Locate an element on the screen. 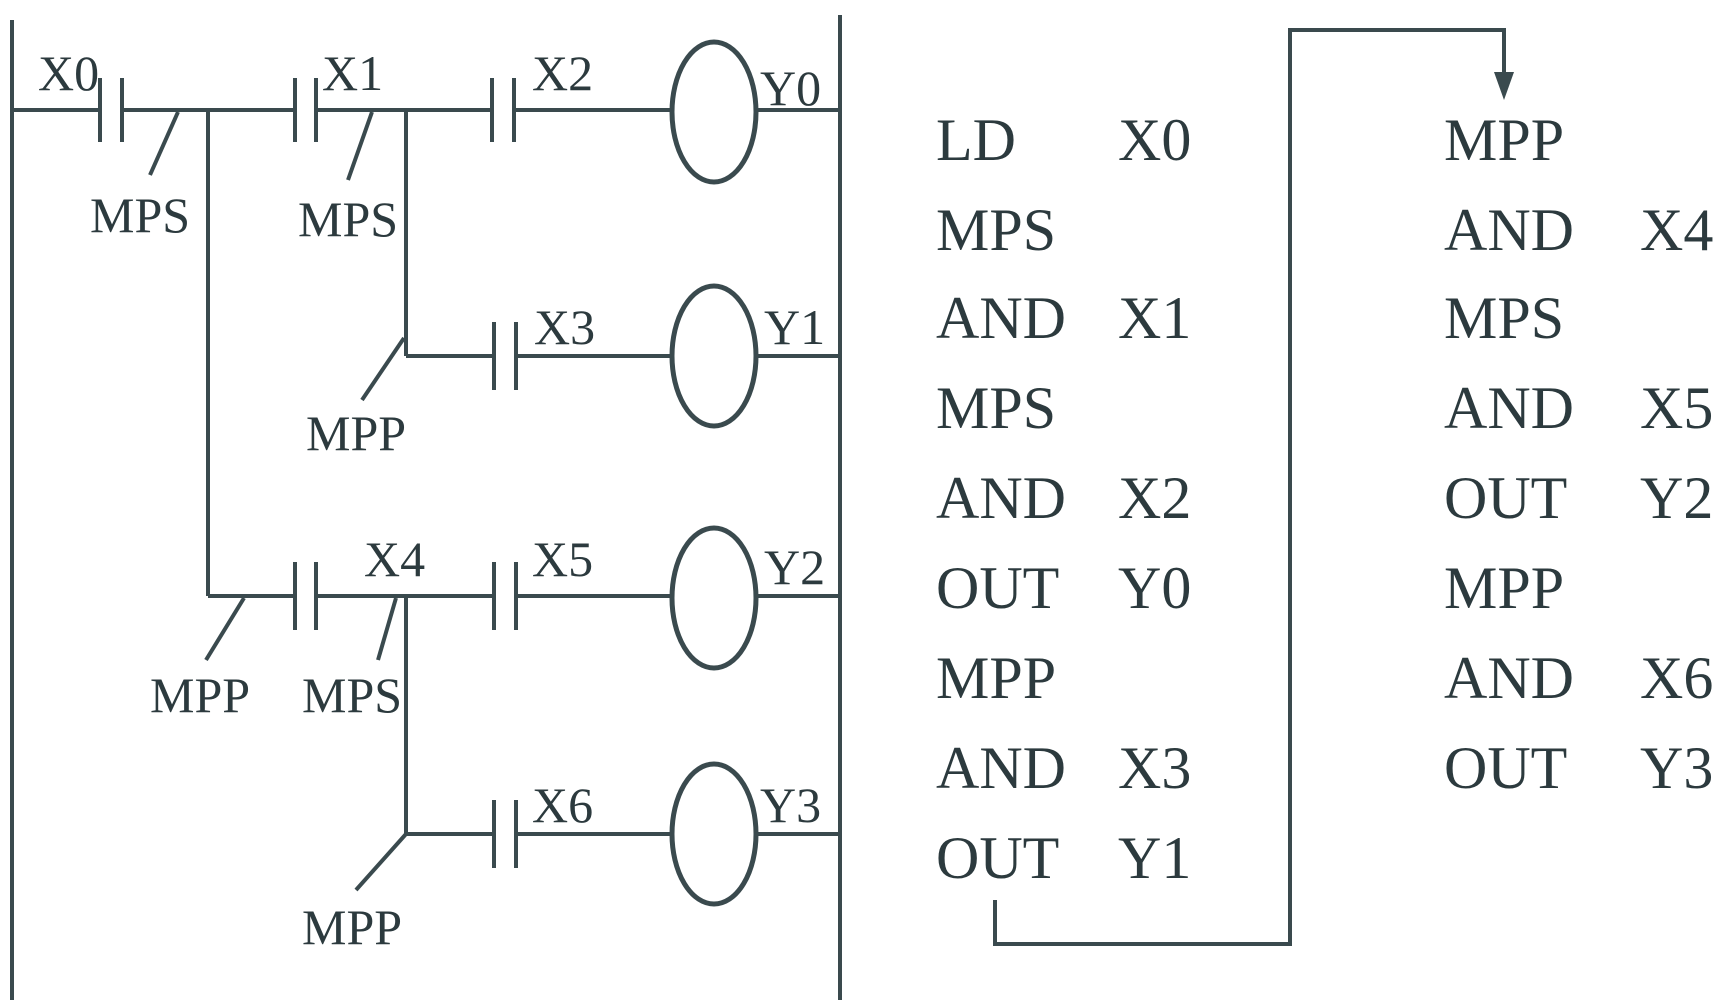  instruction-arg: X4 is located at coordinates (1676, 230).